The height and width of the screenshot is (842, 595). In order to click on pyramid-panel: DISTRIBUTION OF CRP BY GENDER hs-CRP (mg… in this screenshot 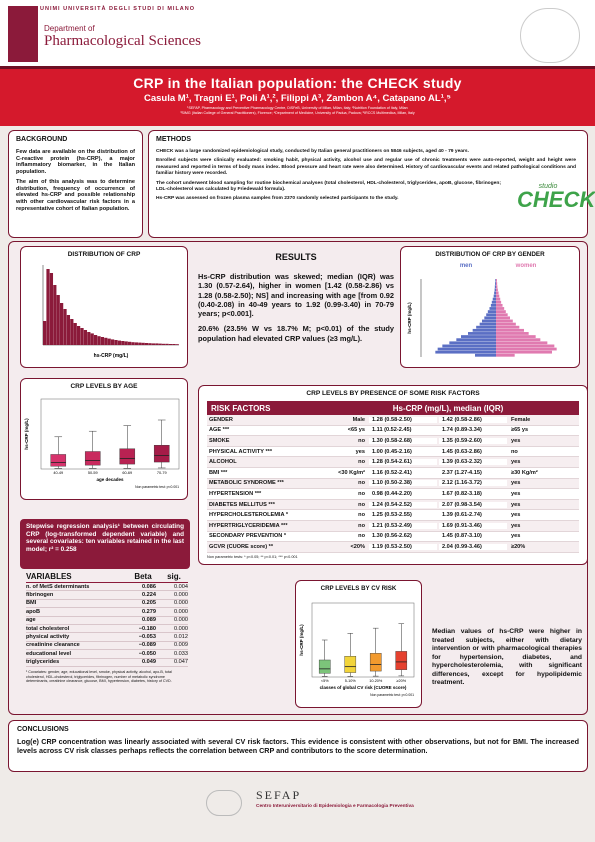, I will do `click(490, 307)`.